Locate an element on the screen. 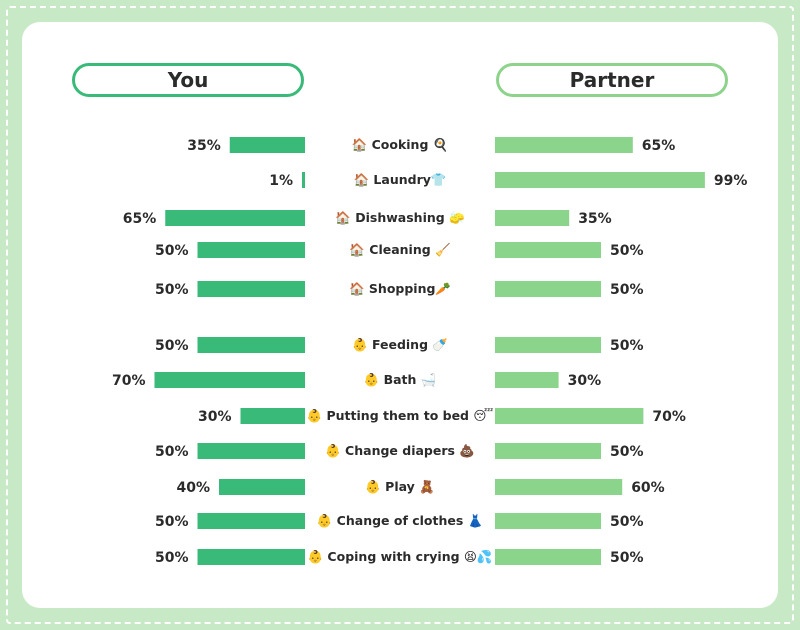 This screenshot has width=800, height=630. partner-value-label: 99% is located at coordinates (731, 181).